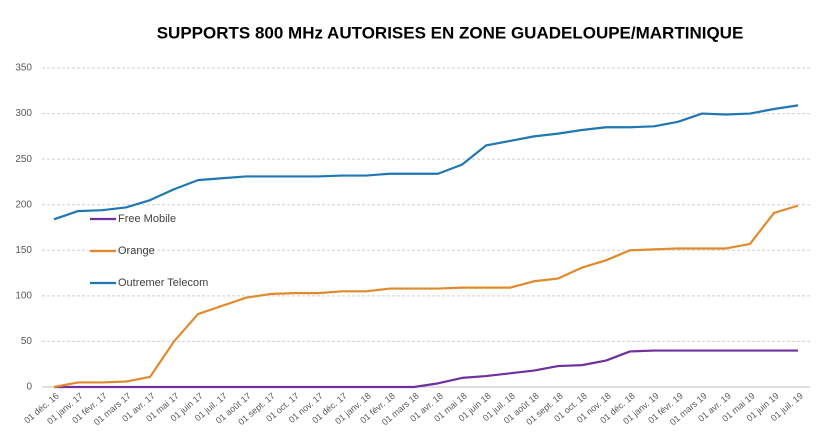 The width and height of the screenshot is (819, 432). I want to click on y-tick-label: 300, so click(23, 113).